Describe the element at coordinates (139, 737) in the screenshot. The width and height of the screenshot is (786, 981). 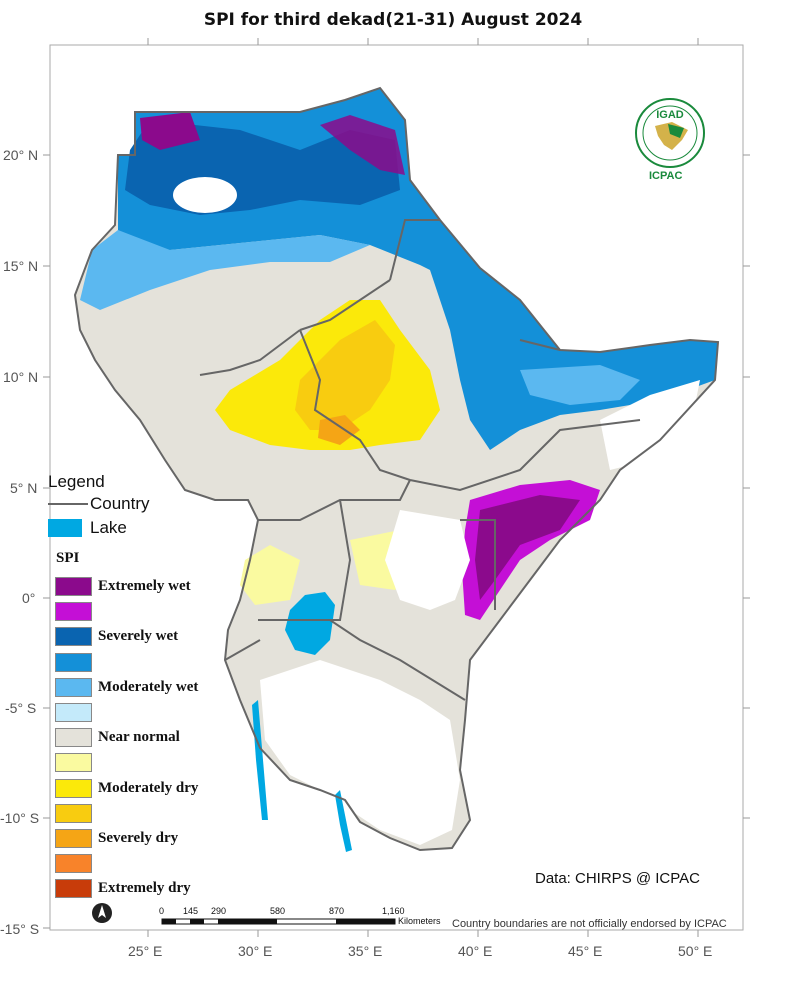
I see `spi-label: Near normal` at that location.